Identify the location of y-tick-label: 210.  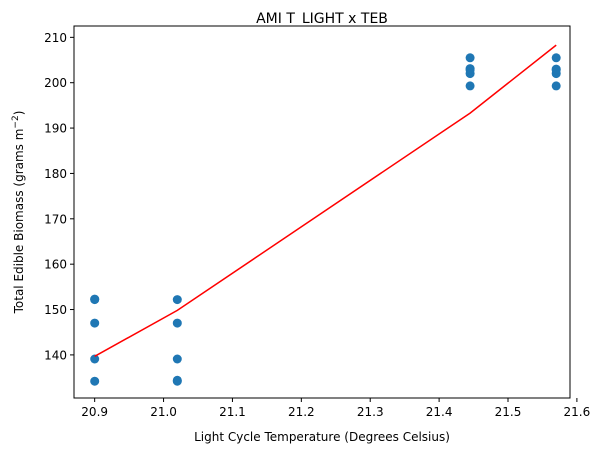
(55, 38).